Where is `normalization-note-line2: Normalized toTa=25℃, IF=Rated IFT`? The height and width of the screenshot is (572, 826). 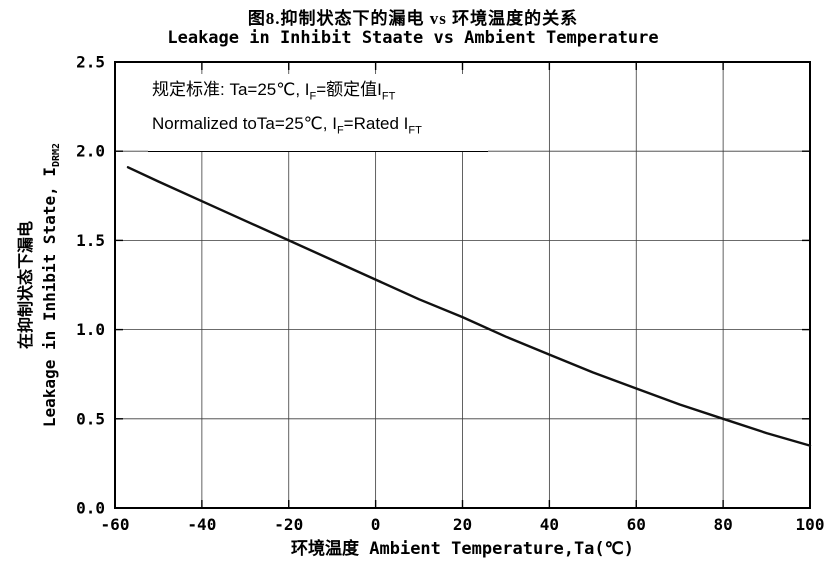
normalization-note-line2: Normalized toTa=25℃, IF=Rated IFT is located at coordinates (287, 125).